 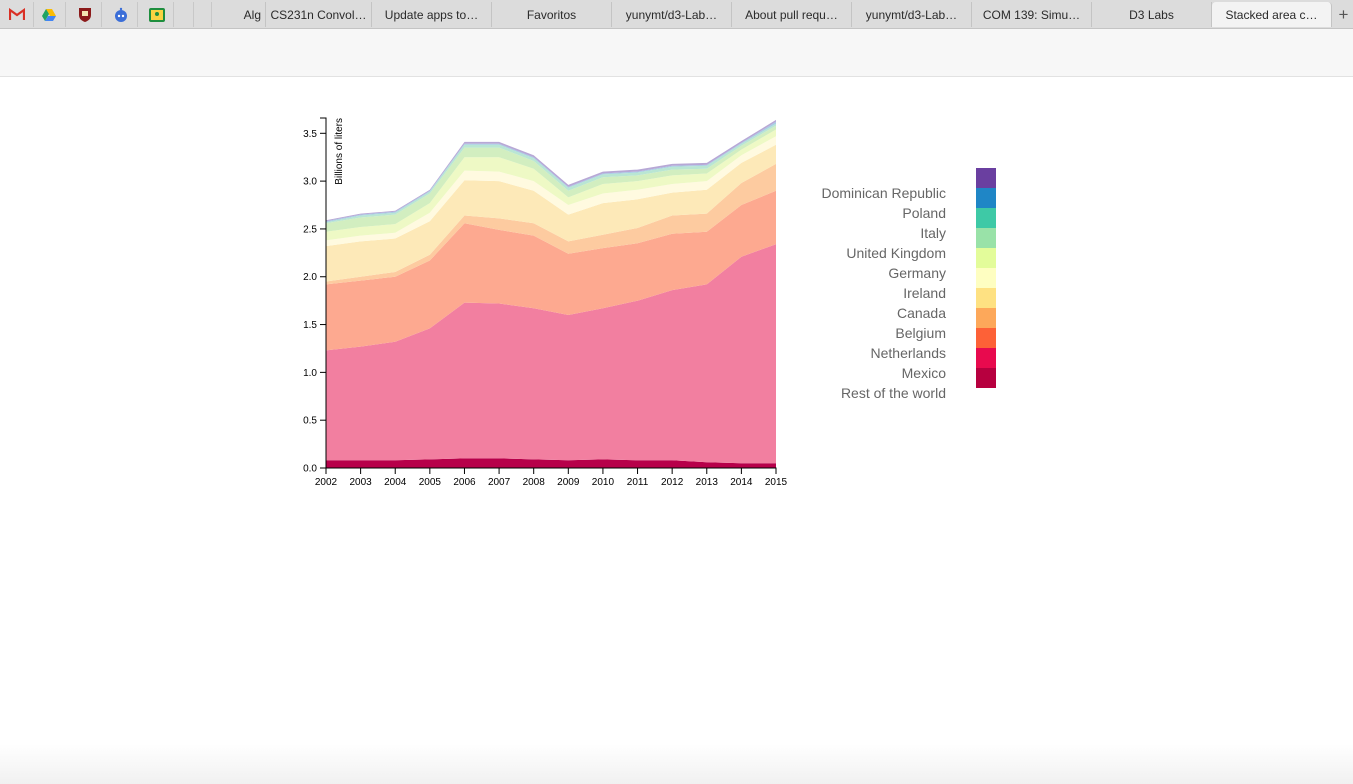 I want to click on legend-label: Poland, so click(x=924, y=213).